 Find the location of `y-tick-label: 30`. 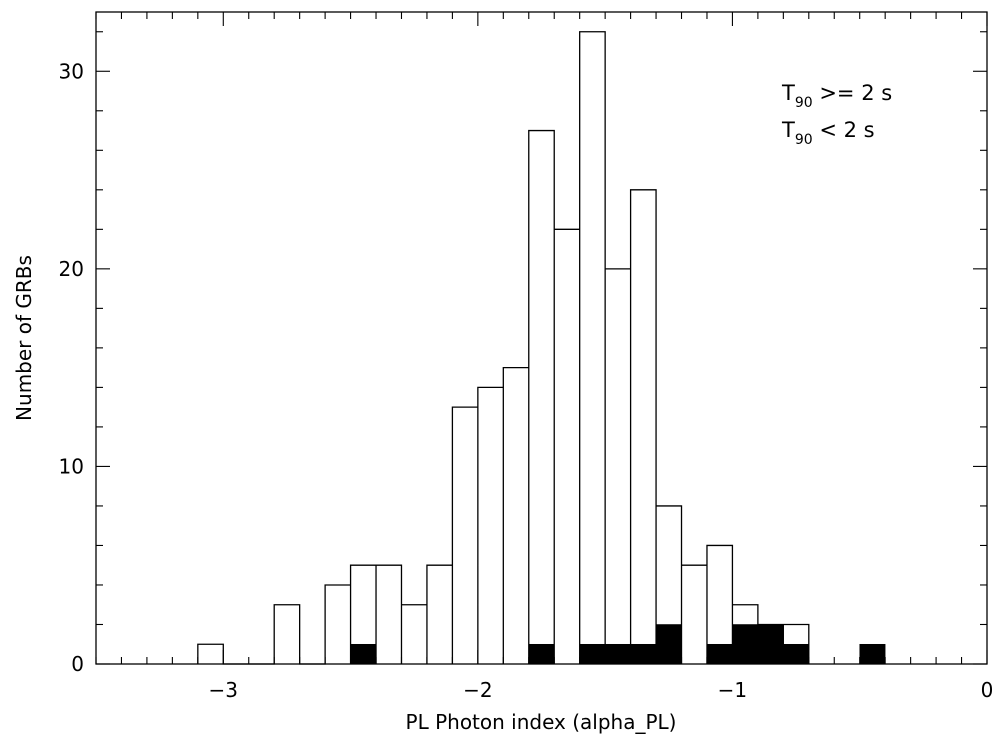

y-tick-label: 30 is located at coordinates (71, 71).